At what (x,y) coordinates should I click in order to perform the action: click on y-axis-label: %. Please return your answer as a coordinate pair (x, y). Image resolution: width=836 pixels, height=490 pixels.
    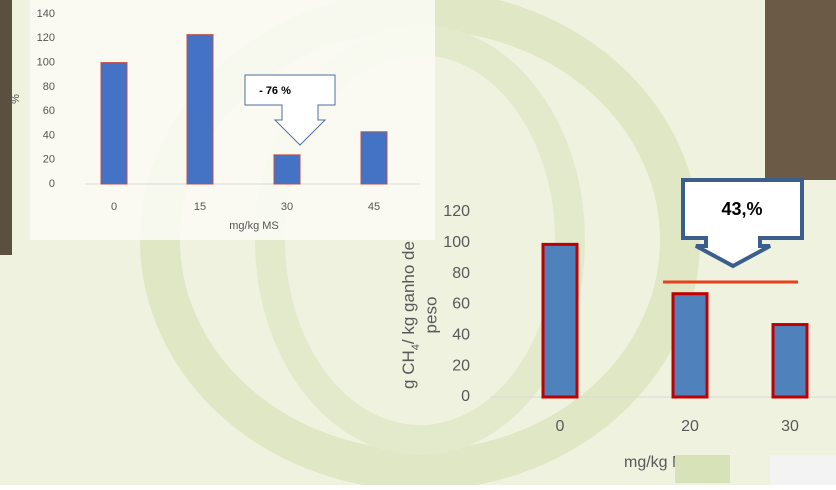
    Looking at the image, I should click on (16, 99).